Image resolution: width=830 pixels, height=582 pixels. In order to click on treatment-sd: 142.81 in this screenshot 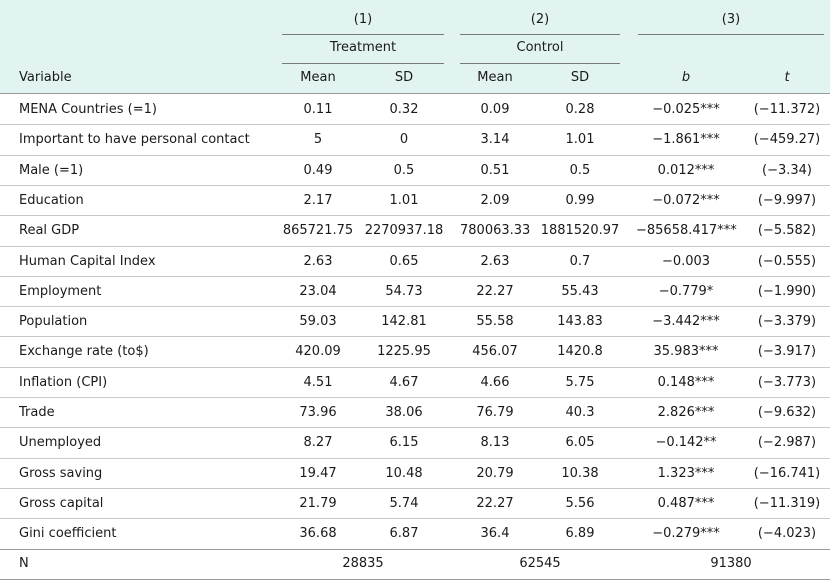, I will do `click(404, 322)`.